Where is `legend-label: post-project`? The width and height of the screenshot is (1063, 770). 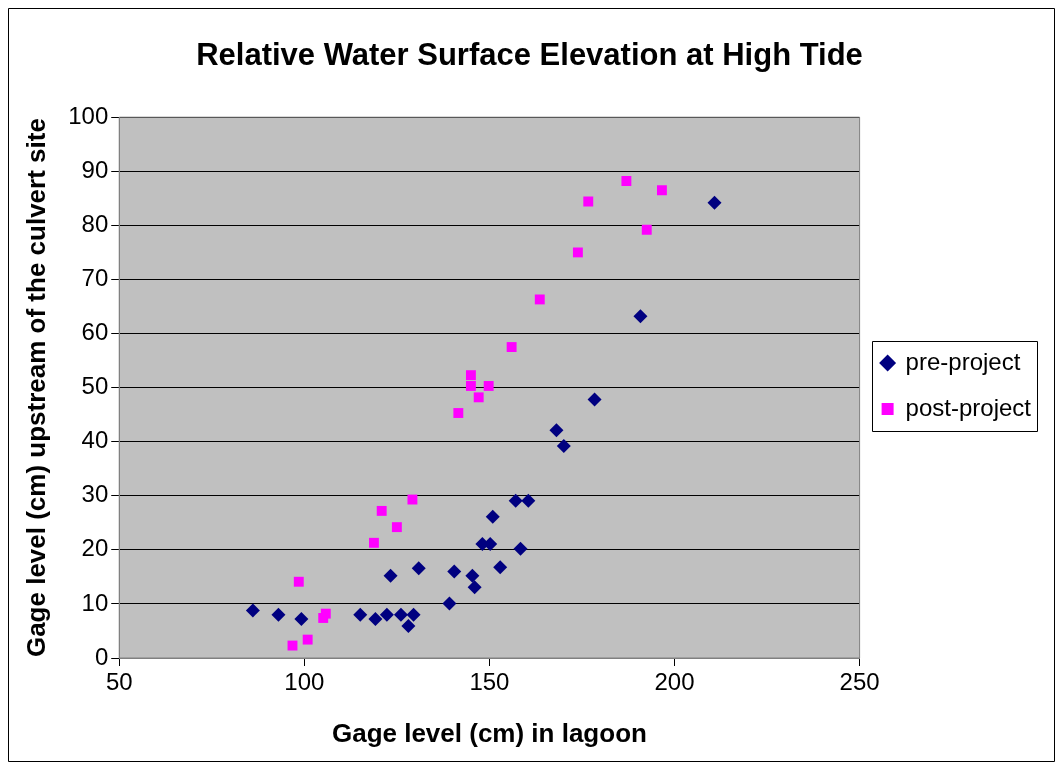
legend-label: post-project is located at coordinates (968, 407).